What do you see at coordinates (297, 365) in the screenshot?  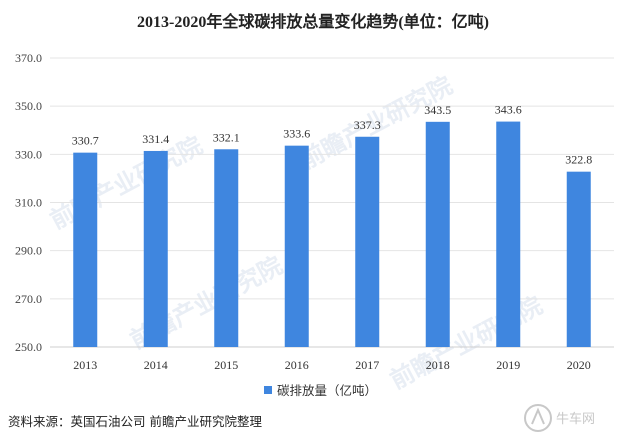 I see `x-tick-label: 2016` at bounding box center [297, 365].